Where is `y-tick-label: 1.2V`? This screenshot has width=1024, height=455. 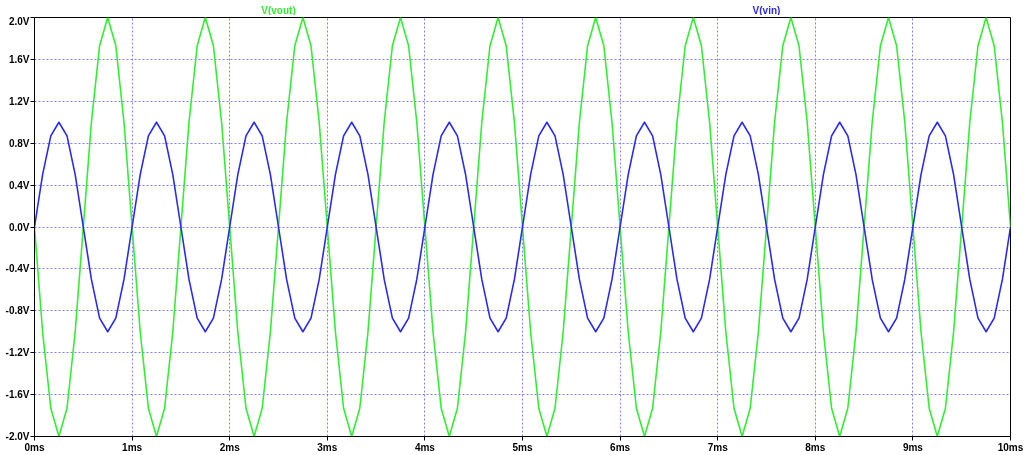
y-tick-label: 1.2V is located at coordinates (19, 101).